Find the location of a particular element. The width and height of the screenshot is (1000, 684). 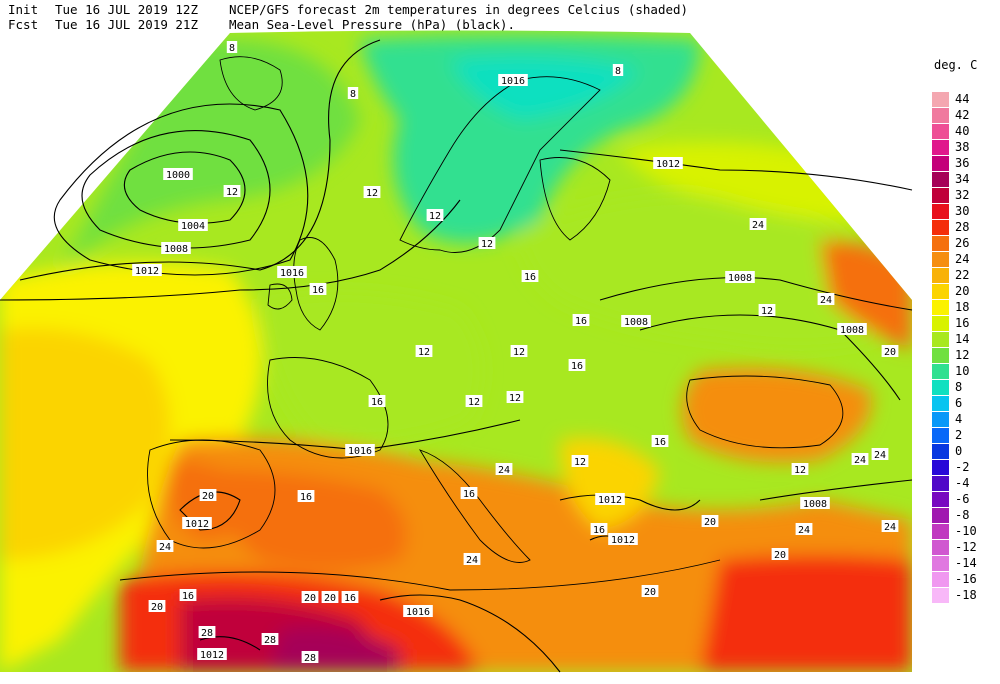

legend-label: 40 is located at coordinates (962, 131).